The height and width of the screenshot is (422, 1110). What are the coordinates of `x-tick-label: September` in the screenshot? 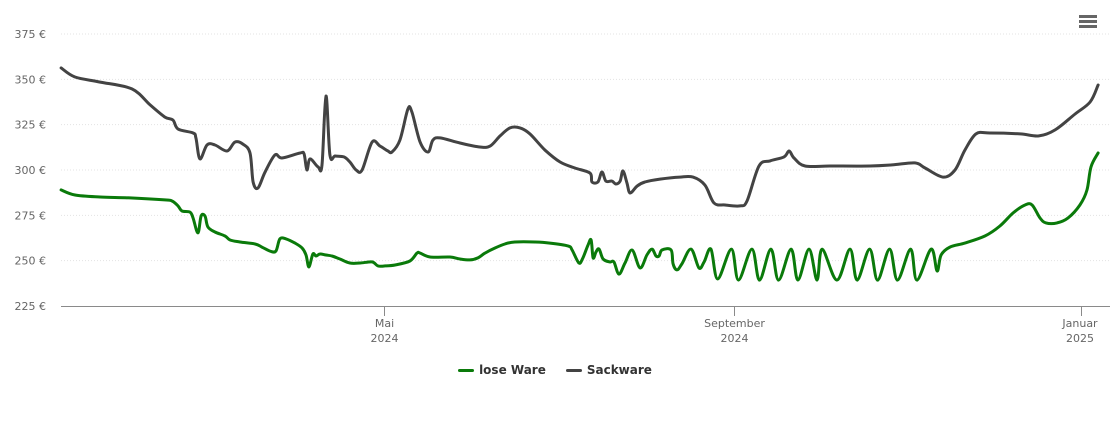 It's located at (734, 323).